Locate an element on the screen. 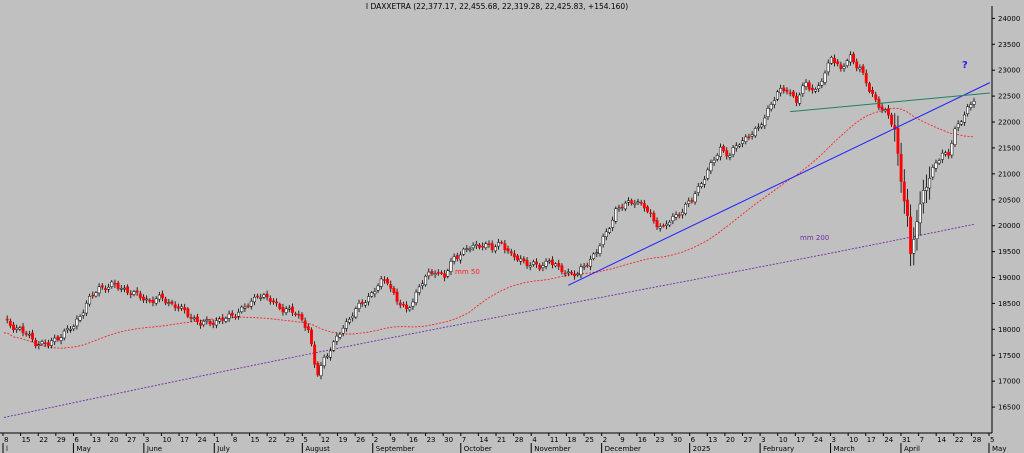 This screenshot has width=1024, height=453. x-day-label: 5 is located at coordinates (305, 440).